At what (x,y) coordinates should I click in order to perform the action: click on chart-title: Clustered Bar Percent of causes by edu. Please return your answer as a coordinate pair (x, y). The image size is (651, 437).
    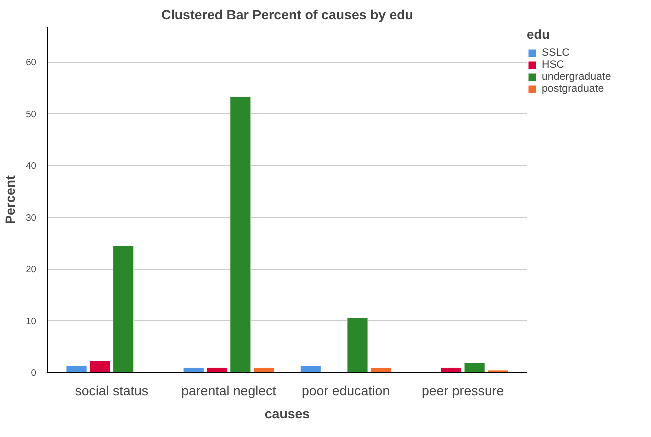
    Looking at the image, I should click on (288, 15).